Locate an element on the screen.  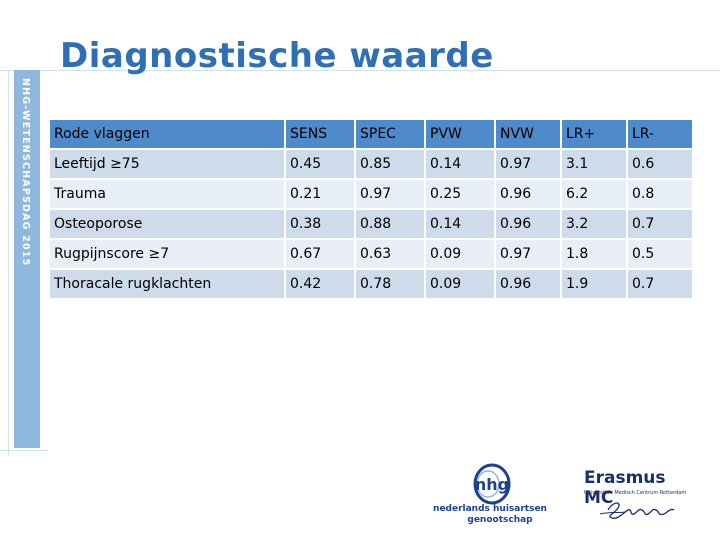
table-cell: 1.9 is located at coordinates (594, 284).